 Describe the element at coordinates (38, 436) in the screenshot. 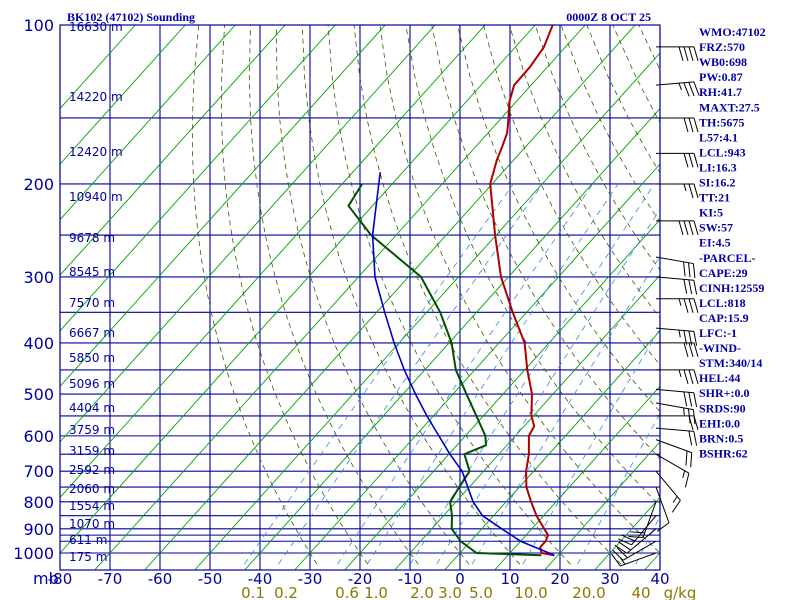

I see `pressure-tick-label: 600` at that location.